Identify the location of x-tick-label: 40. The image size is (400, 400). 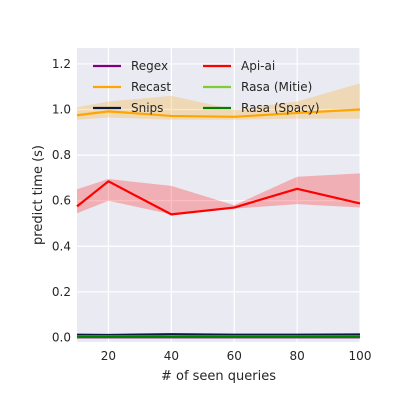
(171, 356).